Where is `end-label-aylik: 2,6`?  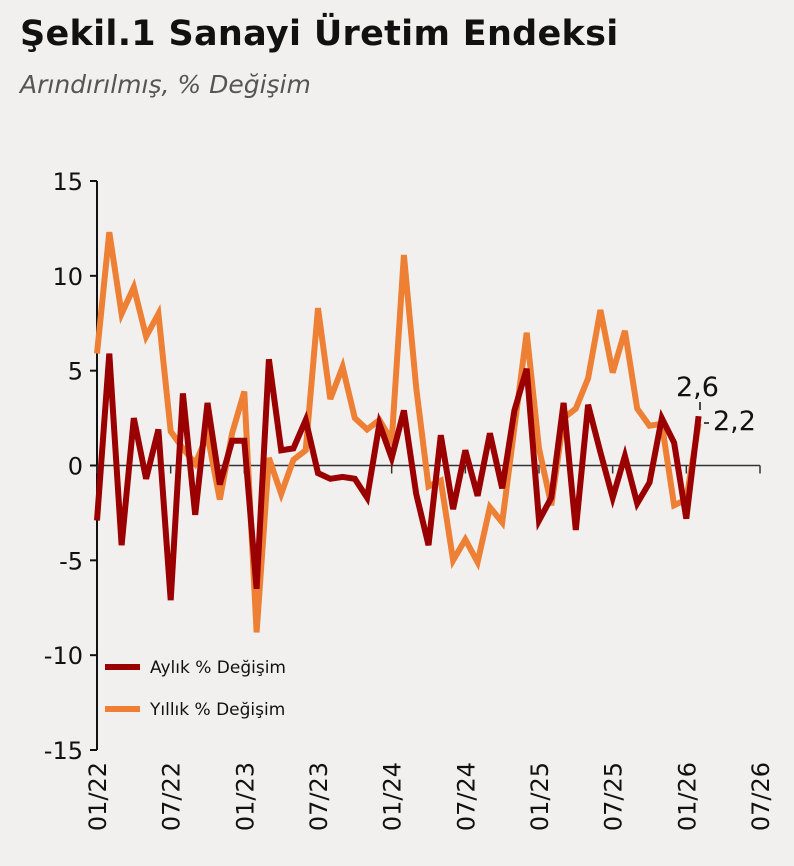
end-label-aylik: 2,6 is located at coordinates (697, 387).